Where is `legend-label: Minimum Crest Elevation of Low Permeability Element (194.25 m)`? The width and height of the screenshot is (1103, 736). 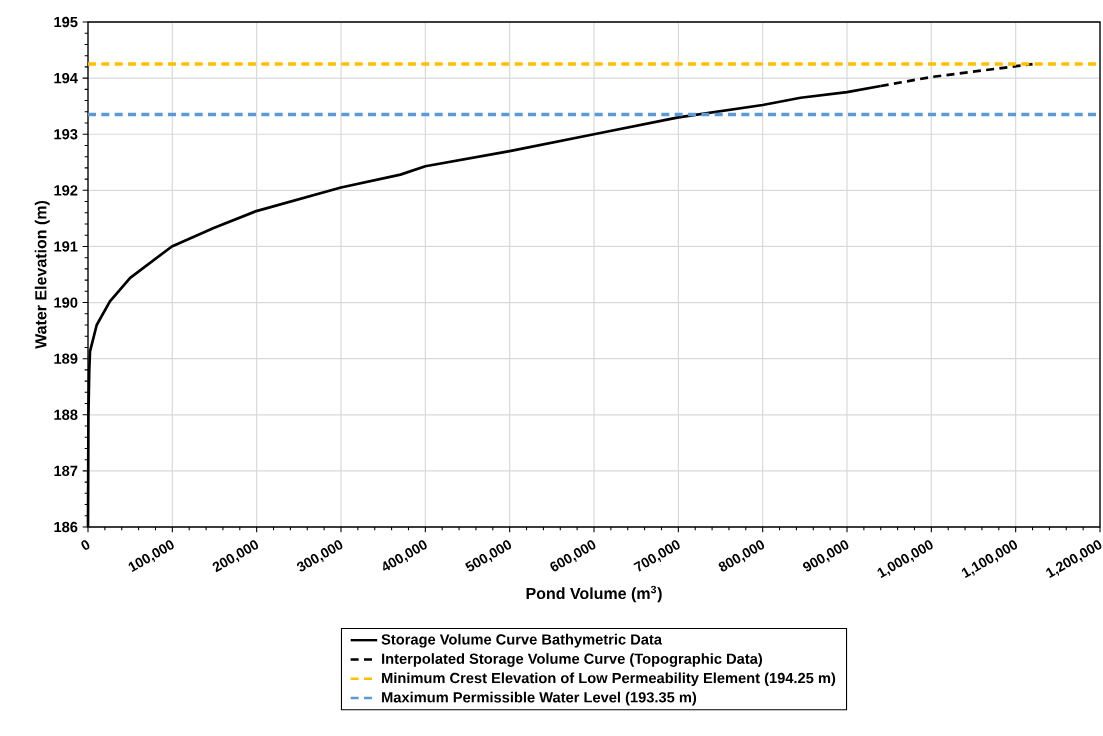 legend-label: Minimum Crest Elevation of Low Permeability Element (194.25 m) is located at coordinates (609, 679).